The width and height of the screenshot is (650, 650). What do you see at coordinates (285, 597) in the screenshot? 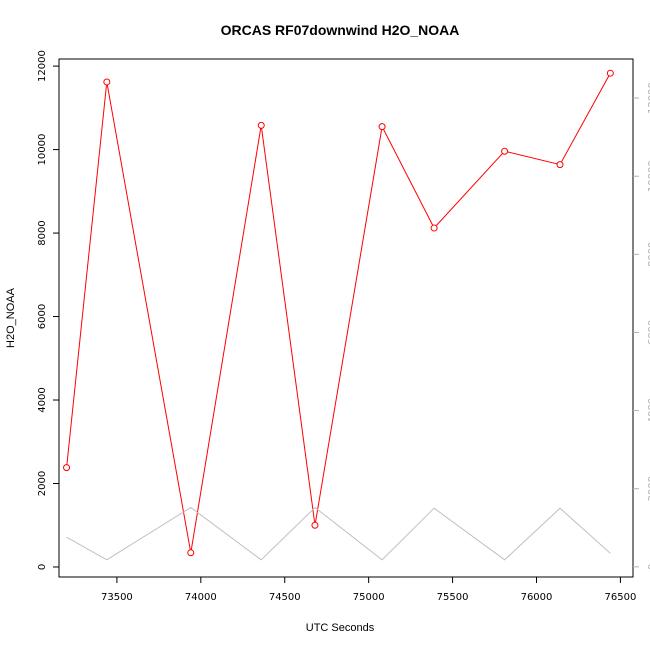
I see `x-tick-label: 74500` at bounding box center [285, 597].